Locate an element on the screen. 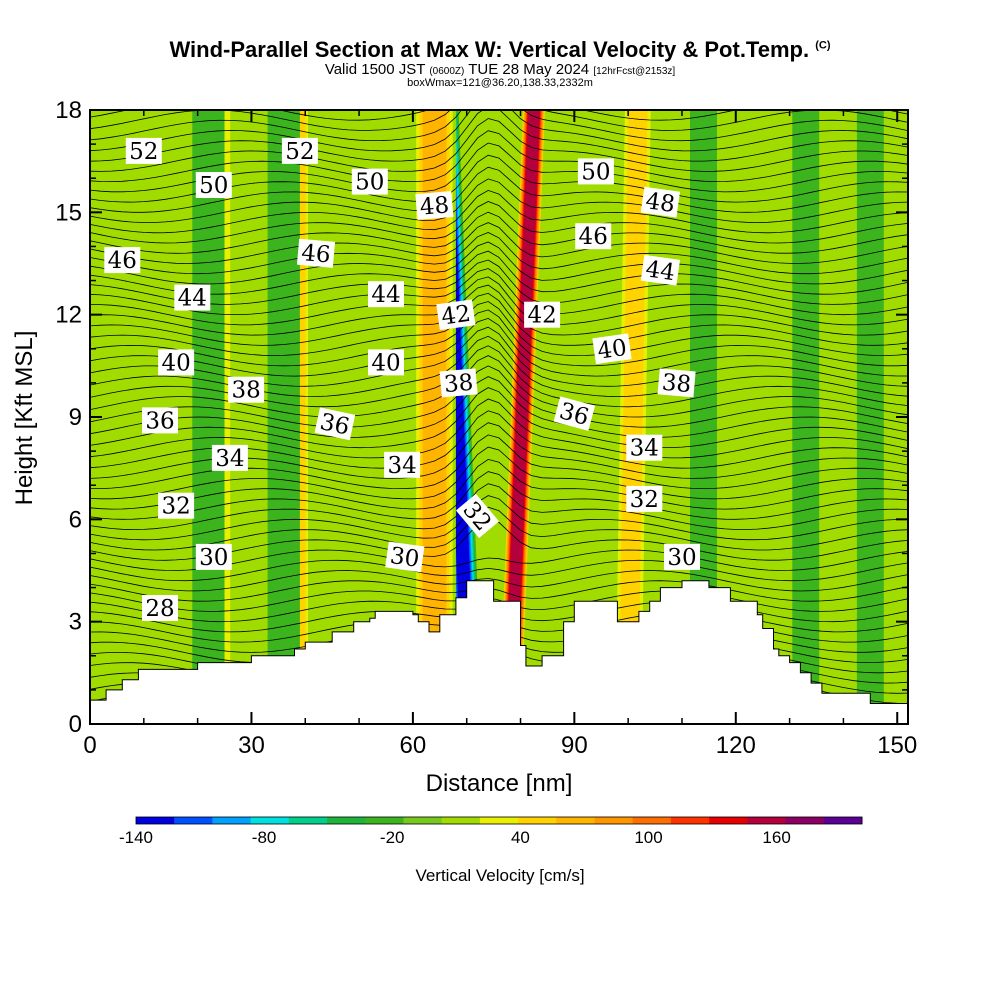 Image resolution: width=1000 pixels, height=1000 pixels. contour-label: 52 is located at coordinates (299, 151).